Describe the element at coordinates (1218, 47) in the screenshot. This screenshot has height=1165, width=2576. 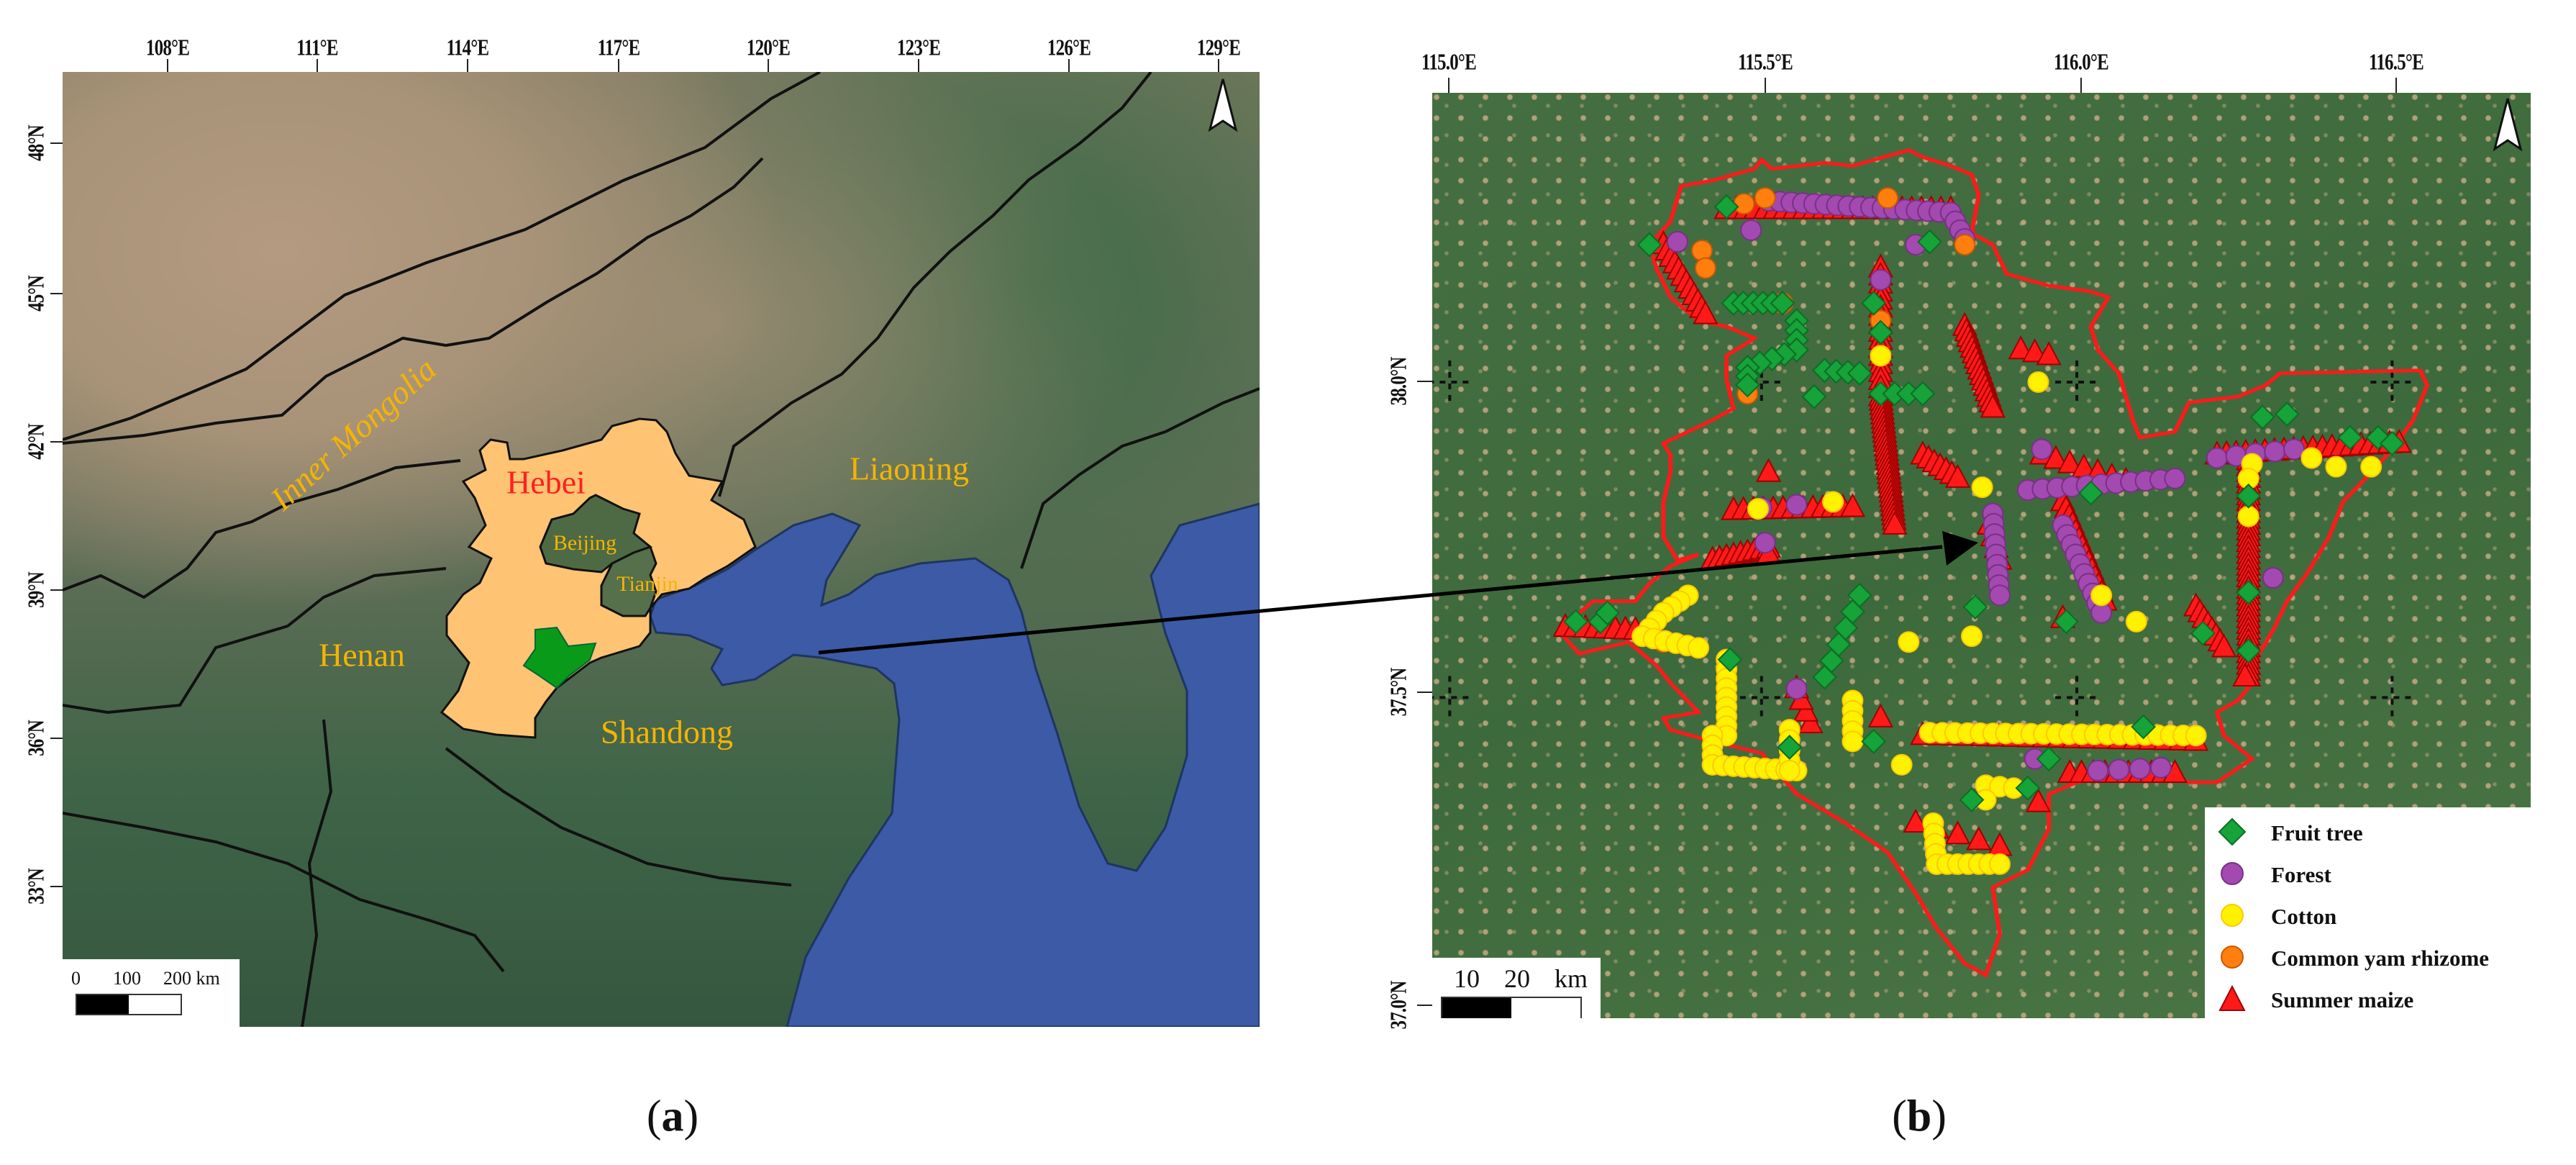
I see `lon-tick-label: 129°E` at that location.